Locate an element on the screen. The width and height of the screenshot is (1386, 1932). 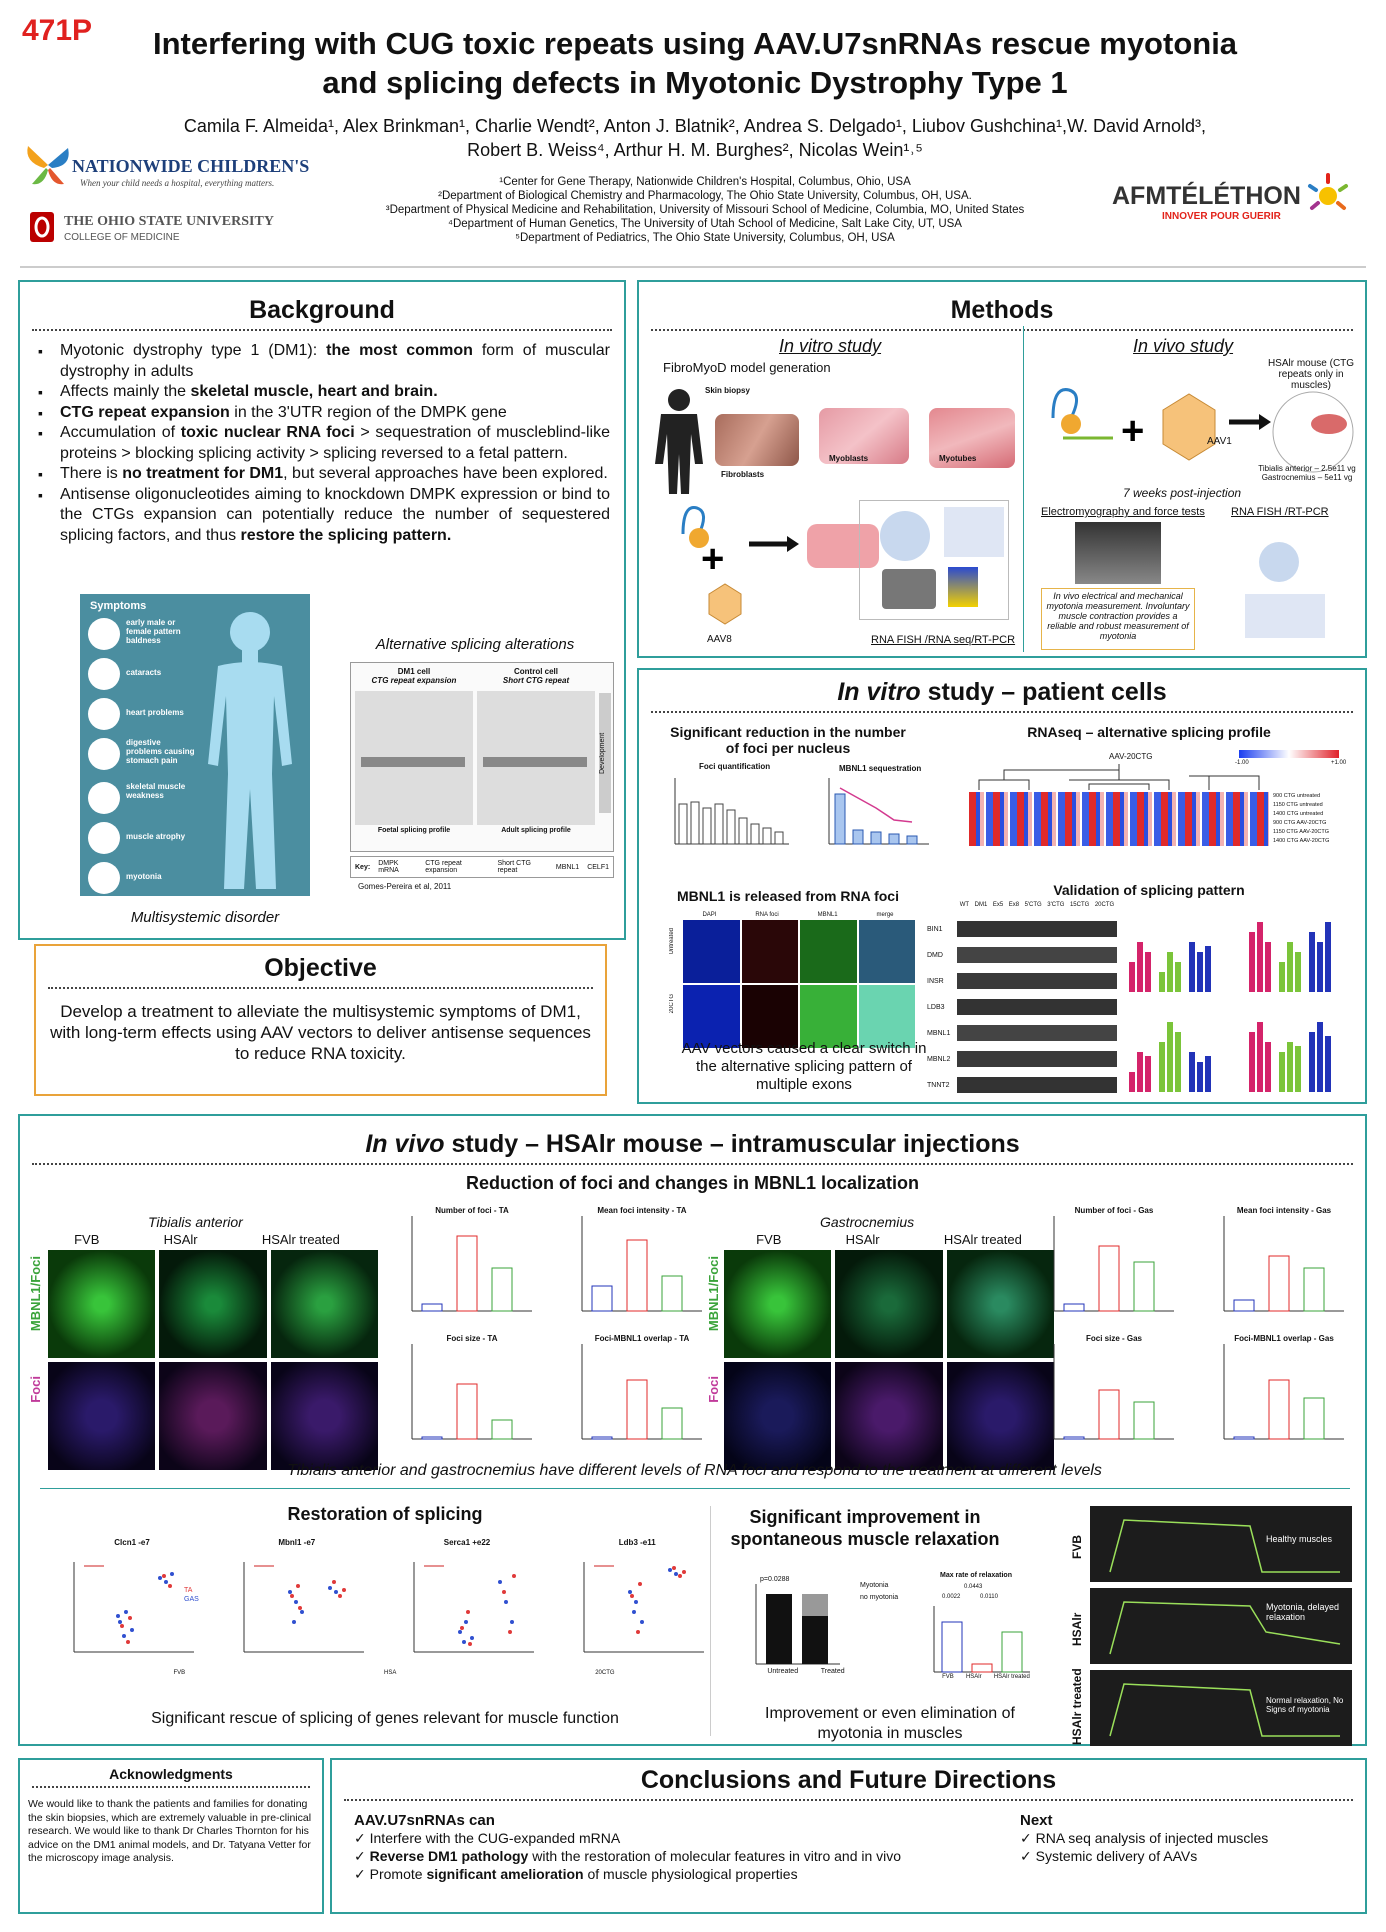
max-rate-title: Max rate of relaxation is located at coordinates (976, 1575).